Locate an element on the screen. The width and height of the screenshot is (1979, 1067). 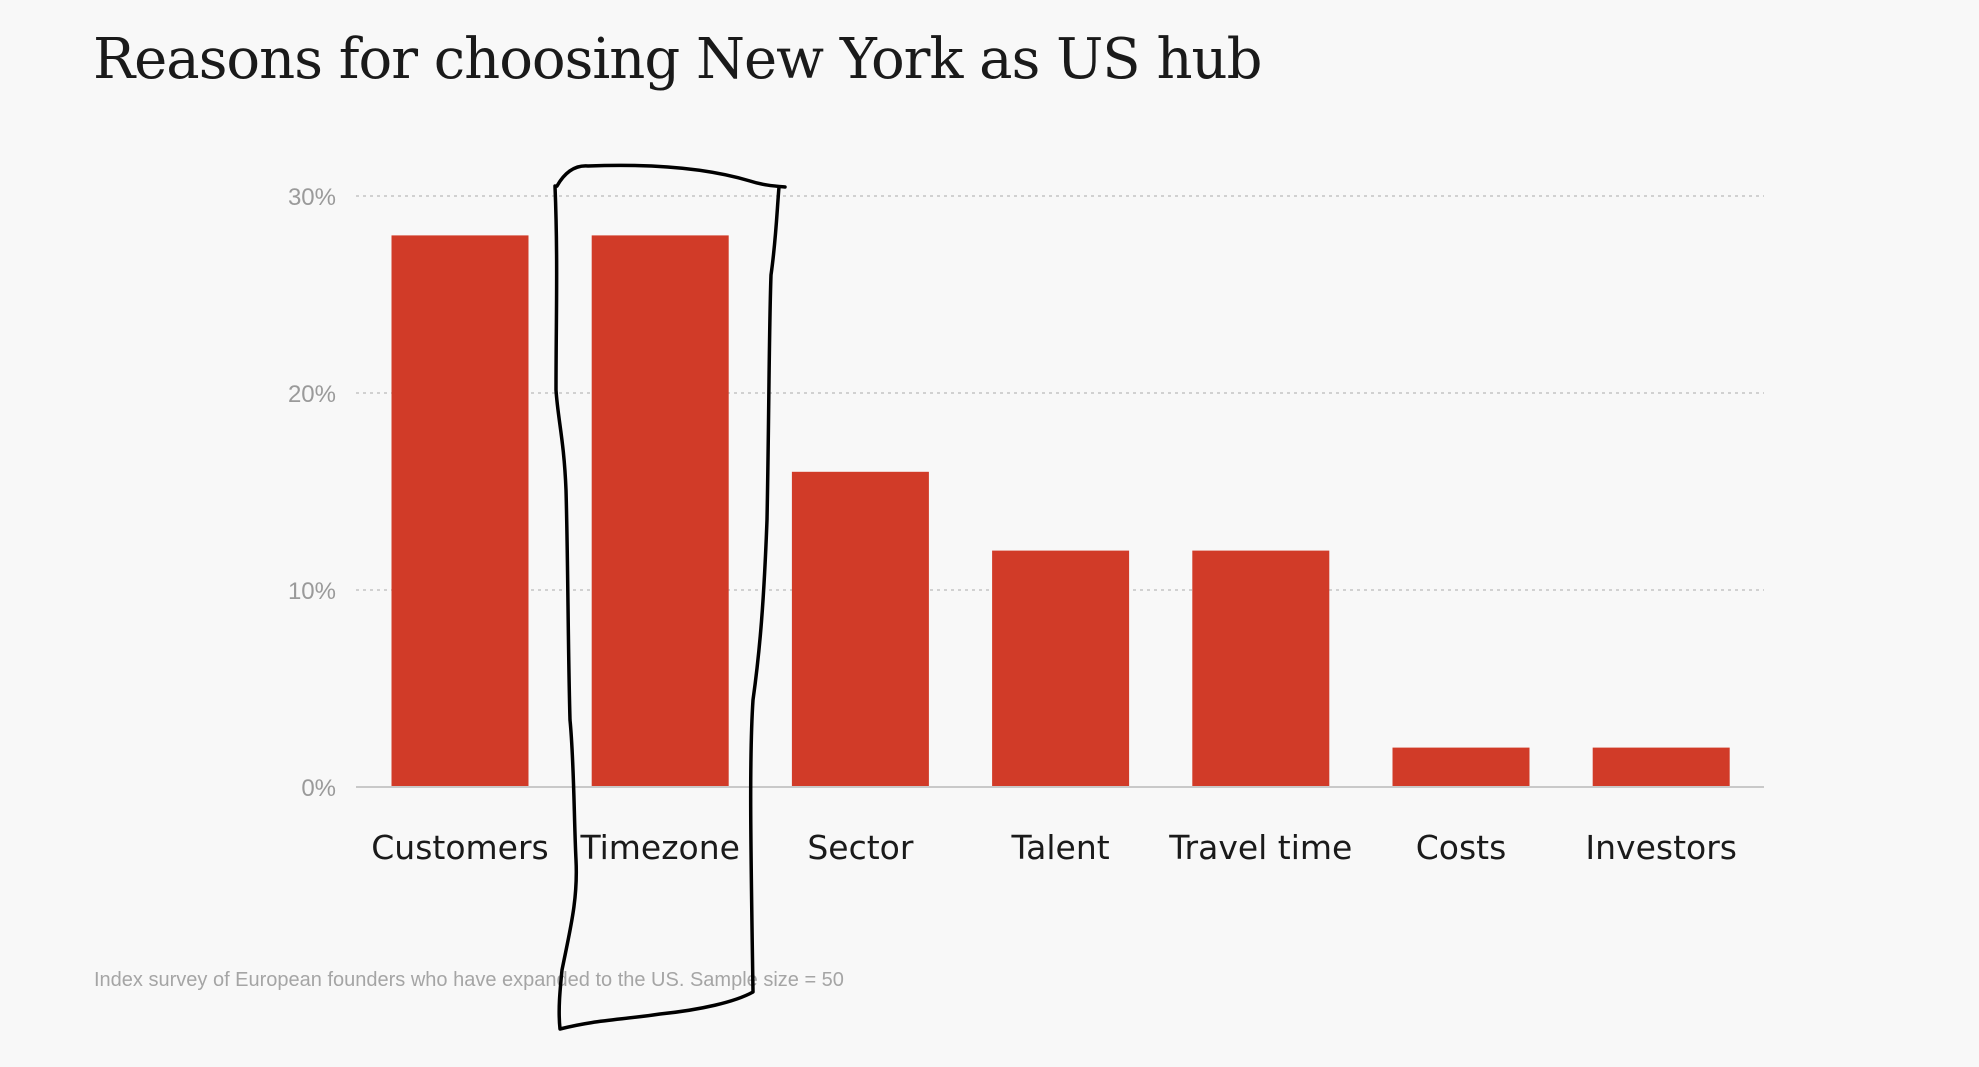
y-tick-label: 10% is located at coordinates (312, 591).